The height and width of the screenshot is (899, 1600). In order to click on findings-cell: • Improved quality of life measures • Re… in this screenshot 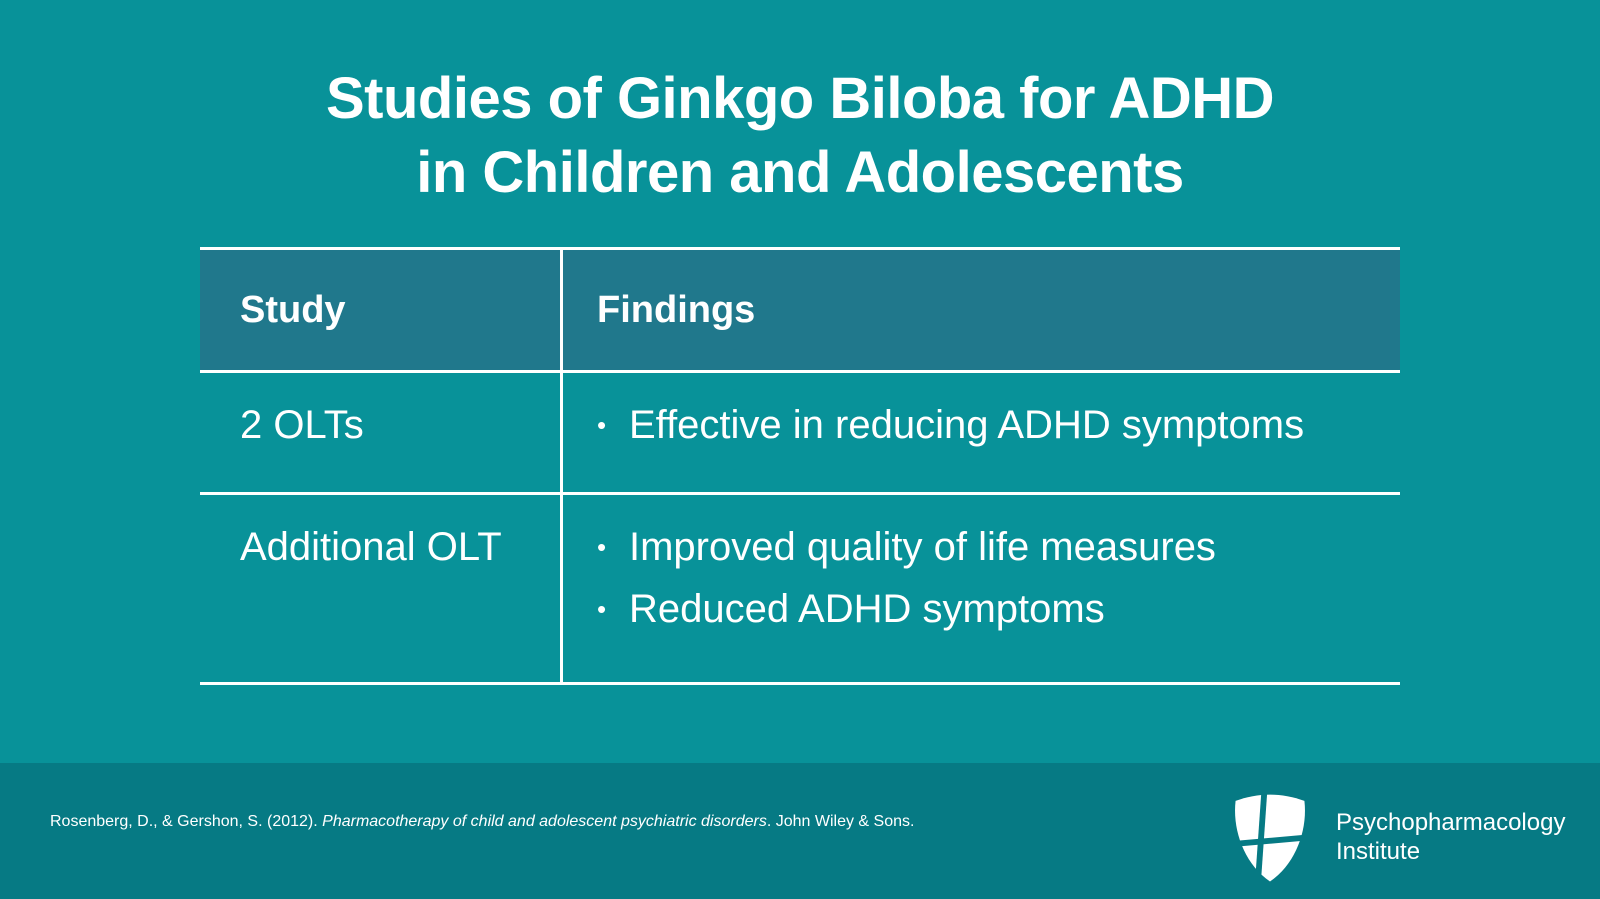, I will do `click(981, 588)`.